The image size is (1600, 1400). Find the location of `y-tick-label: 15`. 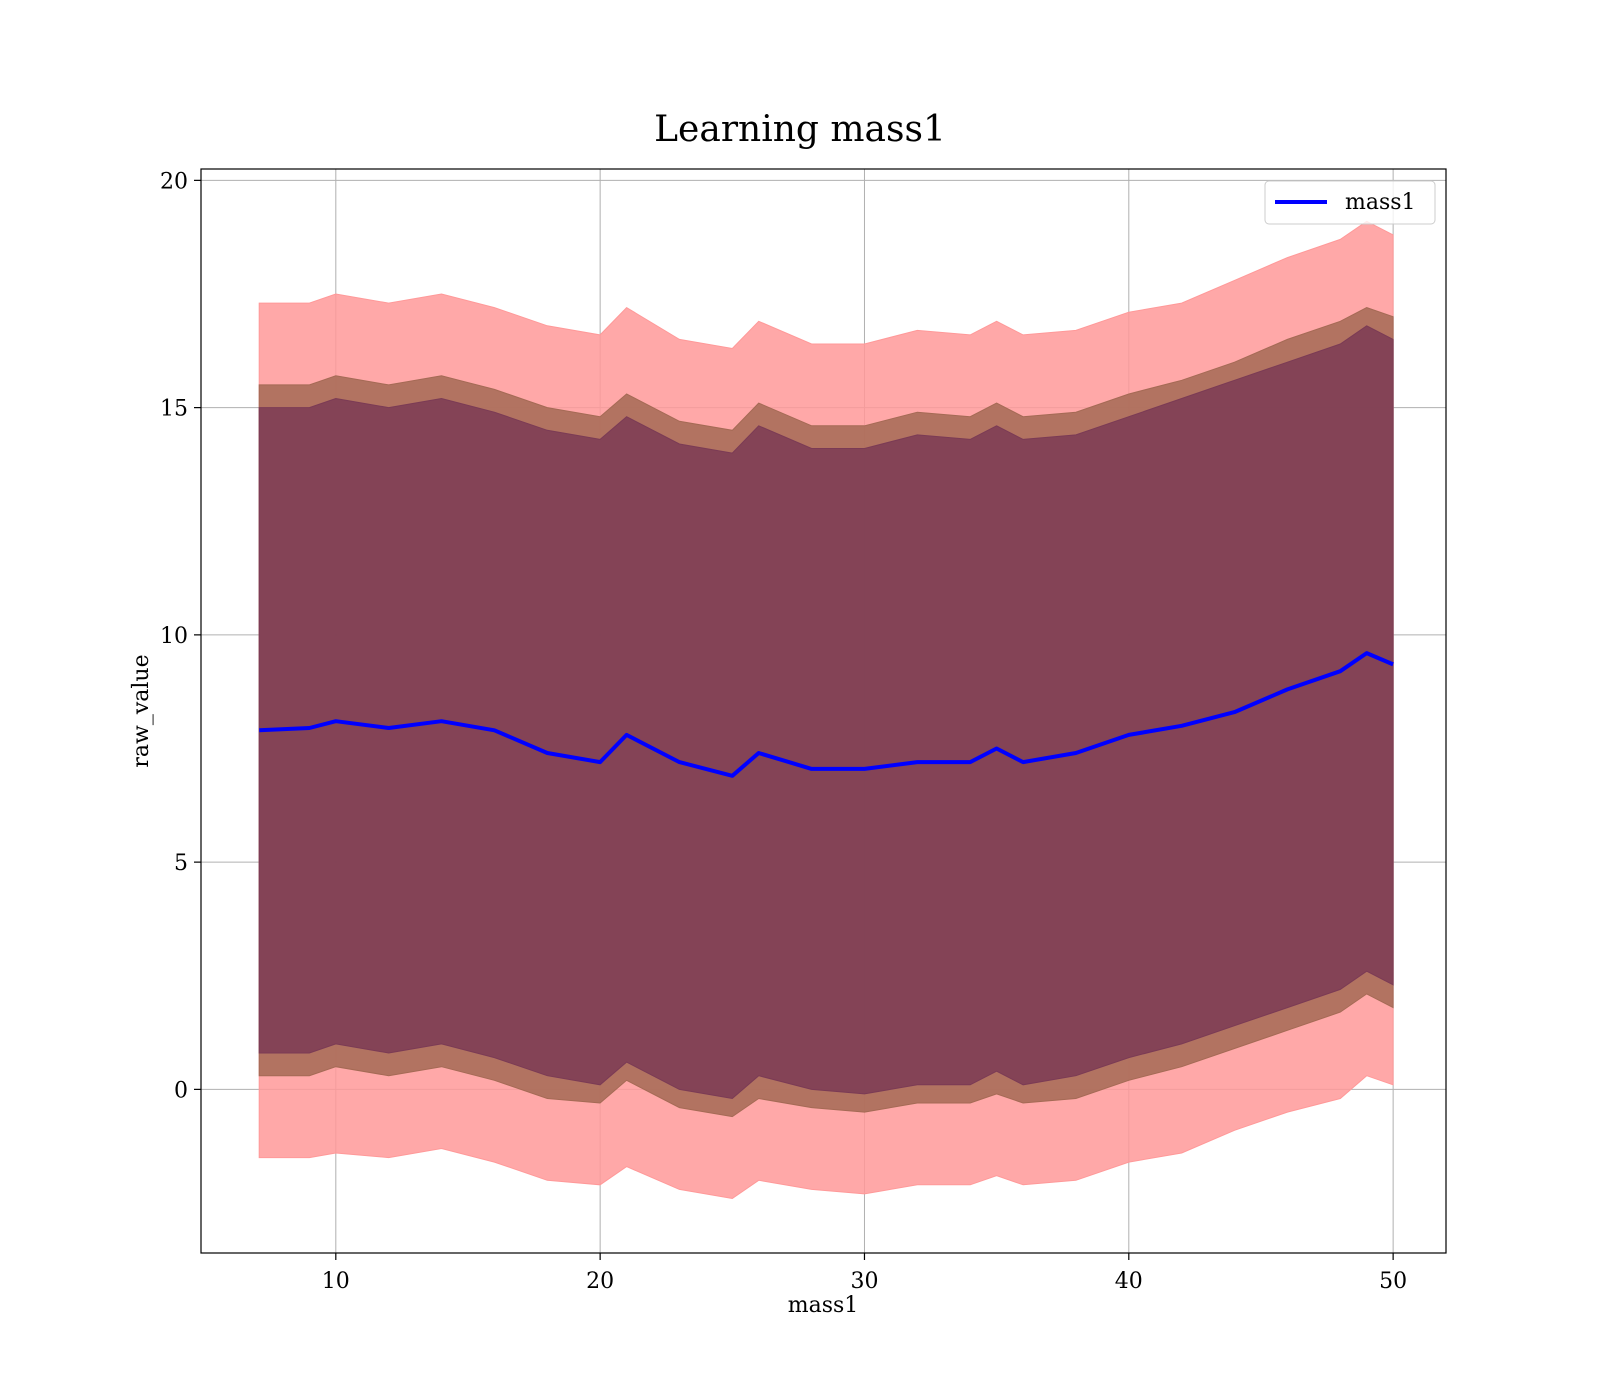

y-tick-label: 15 is located at coordinates (174, 409).